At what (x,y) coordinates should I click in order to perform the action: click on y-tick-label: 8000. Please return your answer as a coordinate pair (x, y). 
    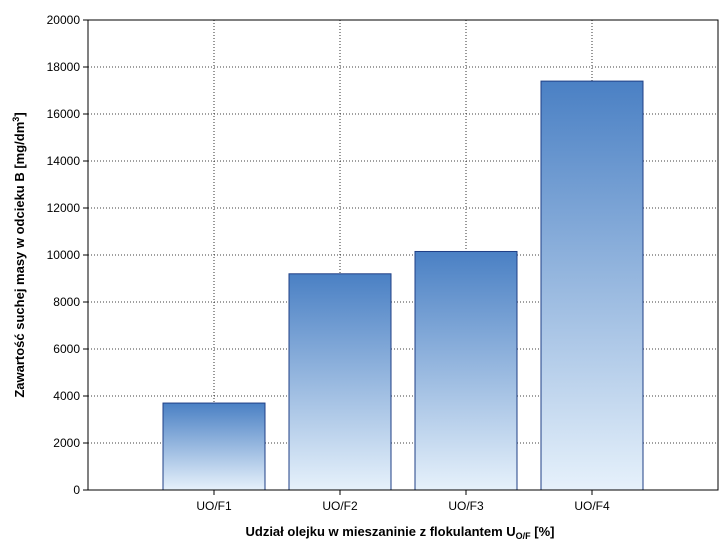
    Looking at the image, I should click on (66, 302).